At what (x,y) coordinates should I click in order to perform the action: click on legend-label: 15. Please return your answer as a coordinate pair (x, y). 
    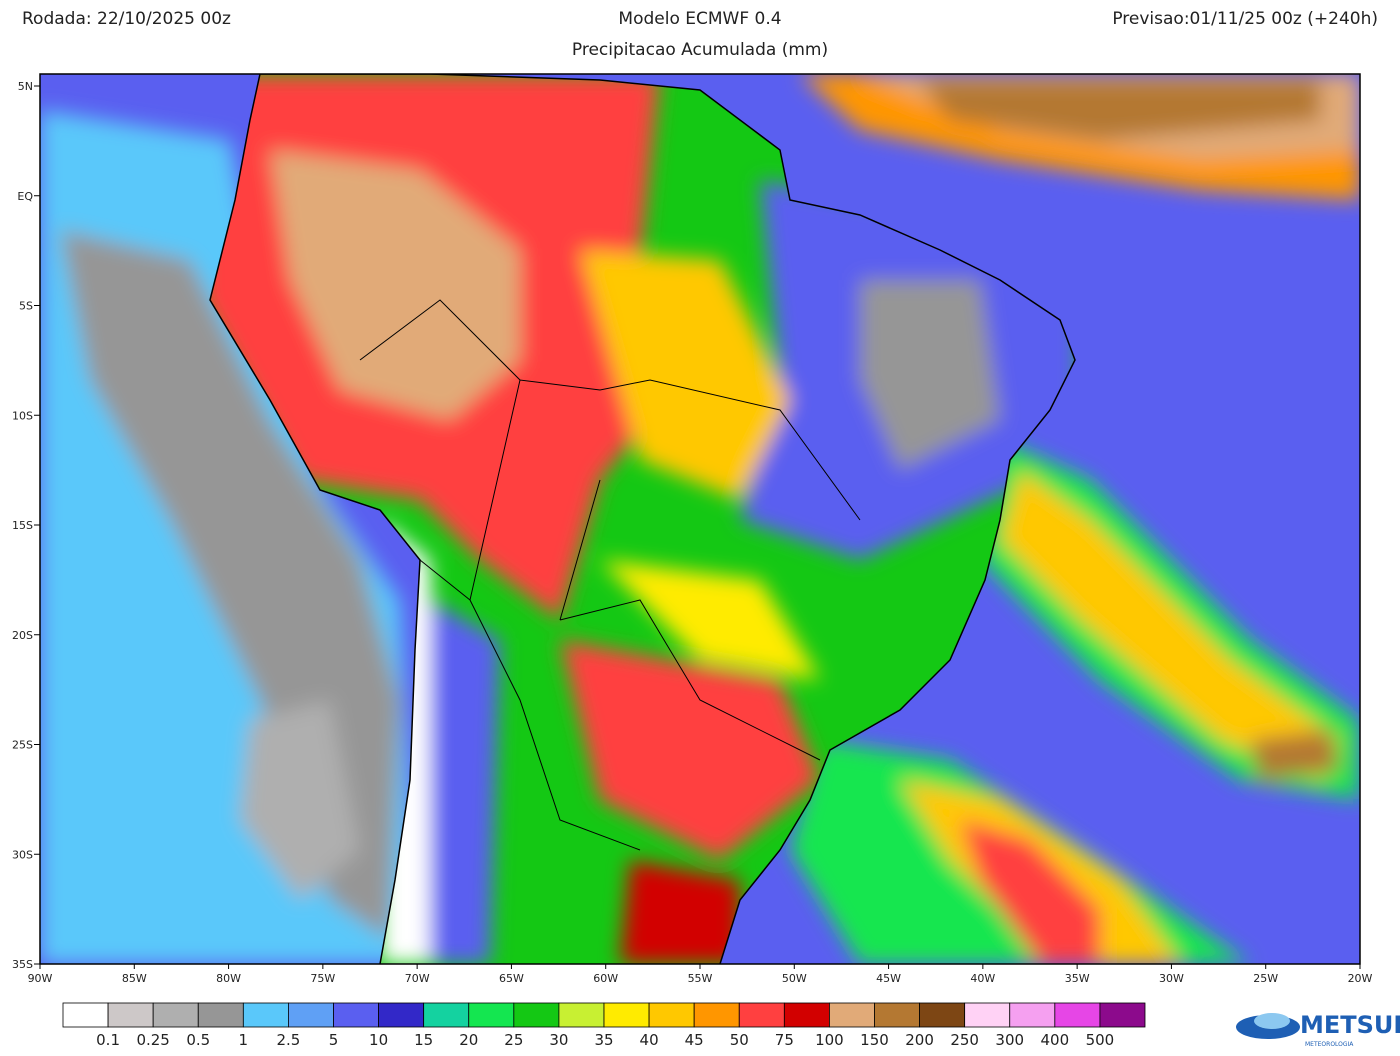
    Looking at the image, I should click on (423, 1040).